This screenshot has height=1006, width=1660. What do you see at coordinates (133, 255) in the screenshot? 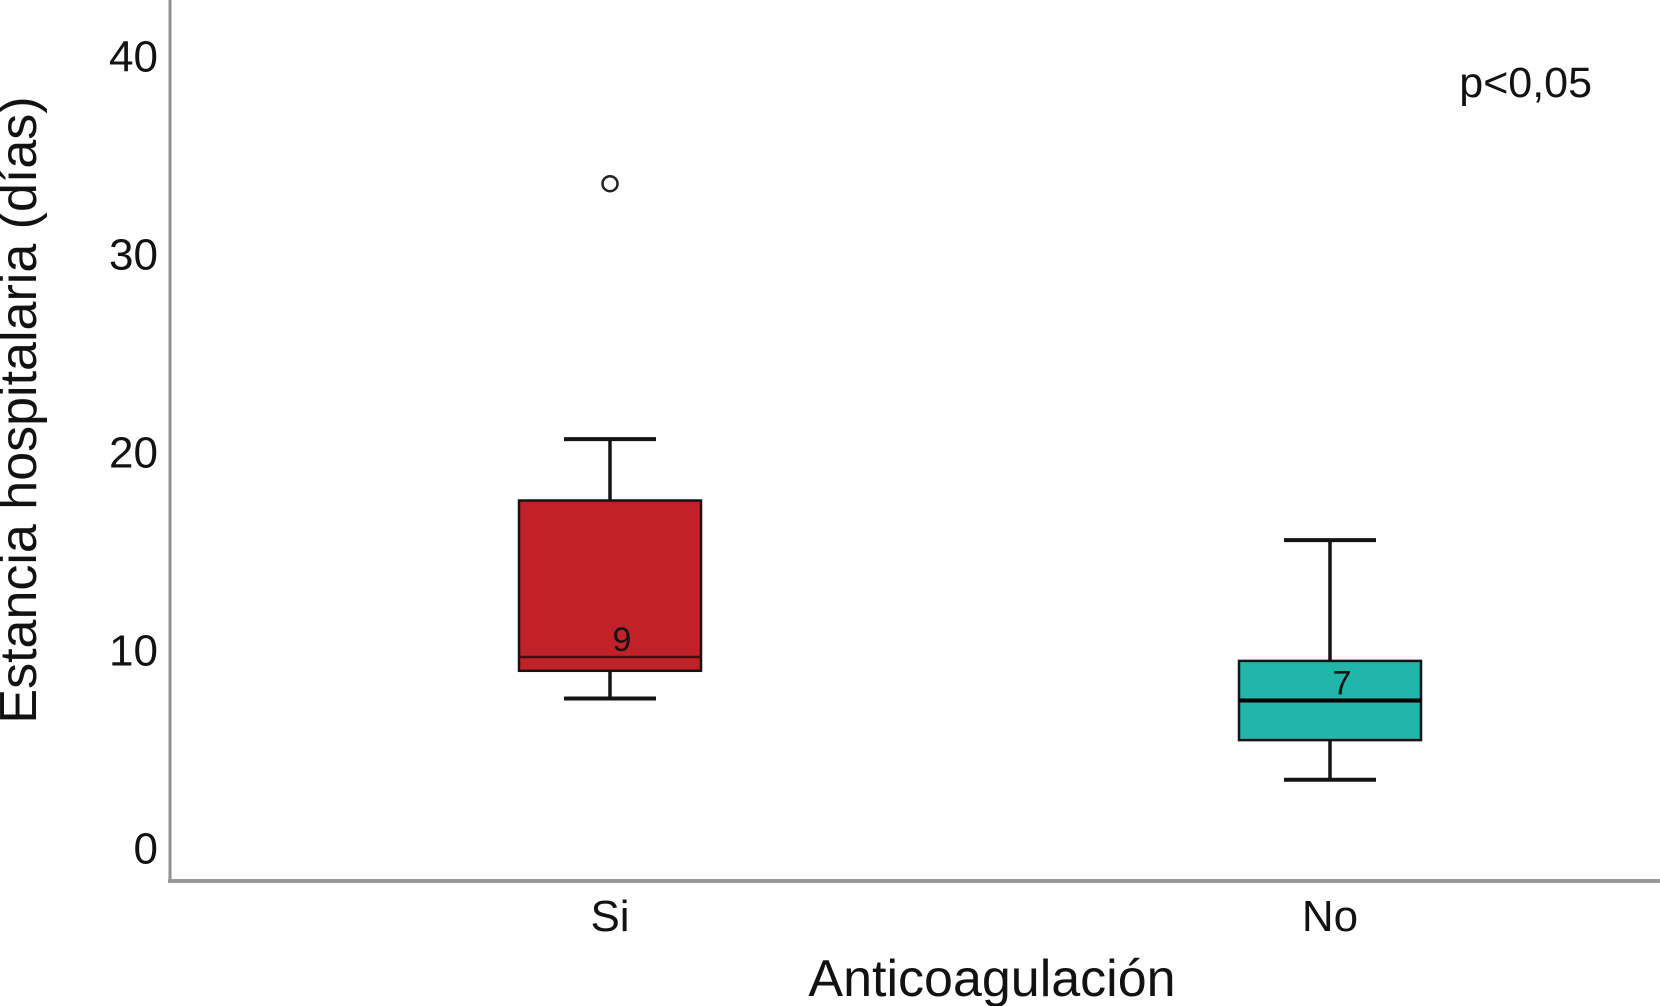
I see `y-tick-label: 30` at bounding box center [133, 255].